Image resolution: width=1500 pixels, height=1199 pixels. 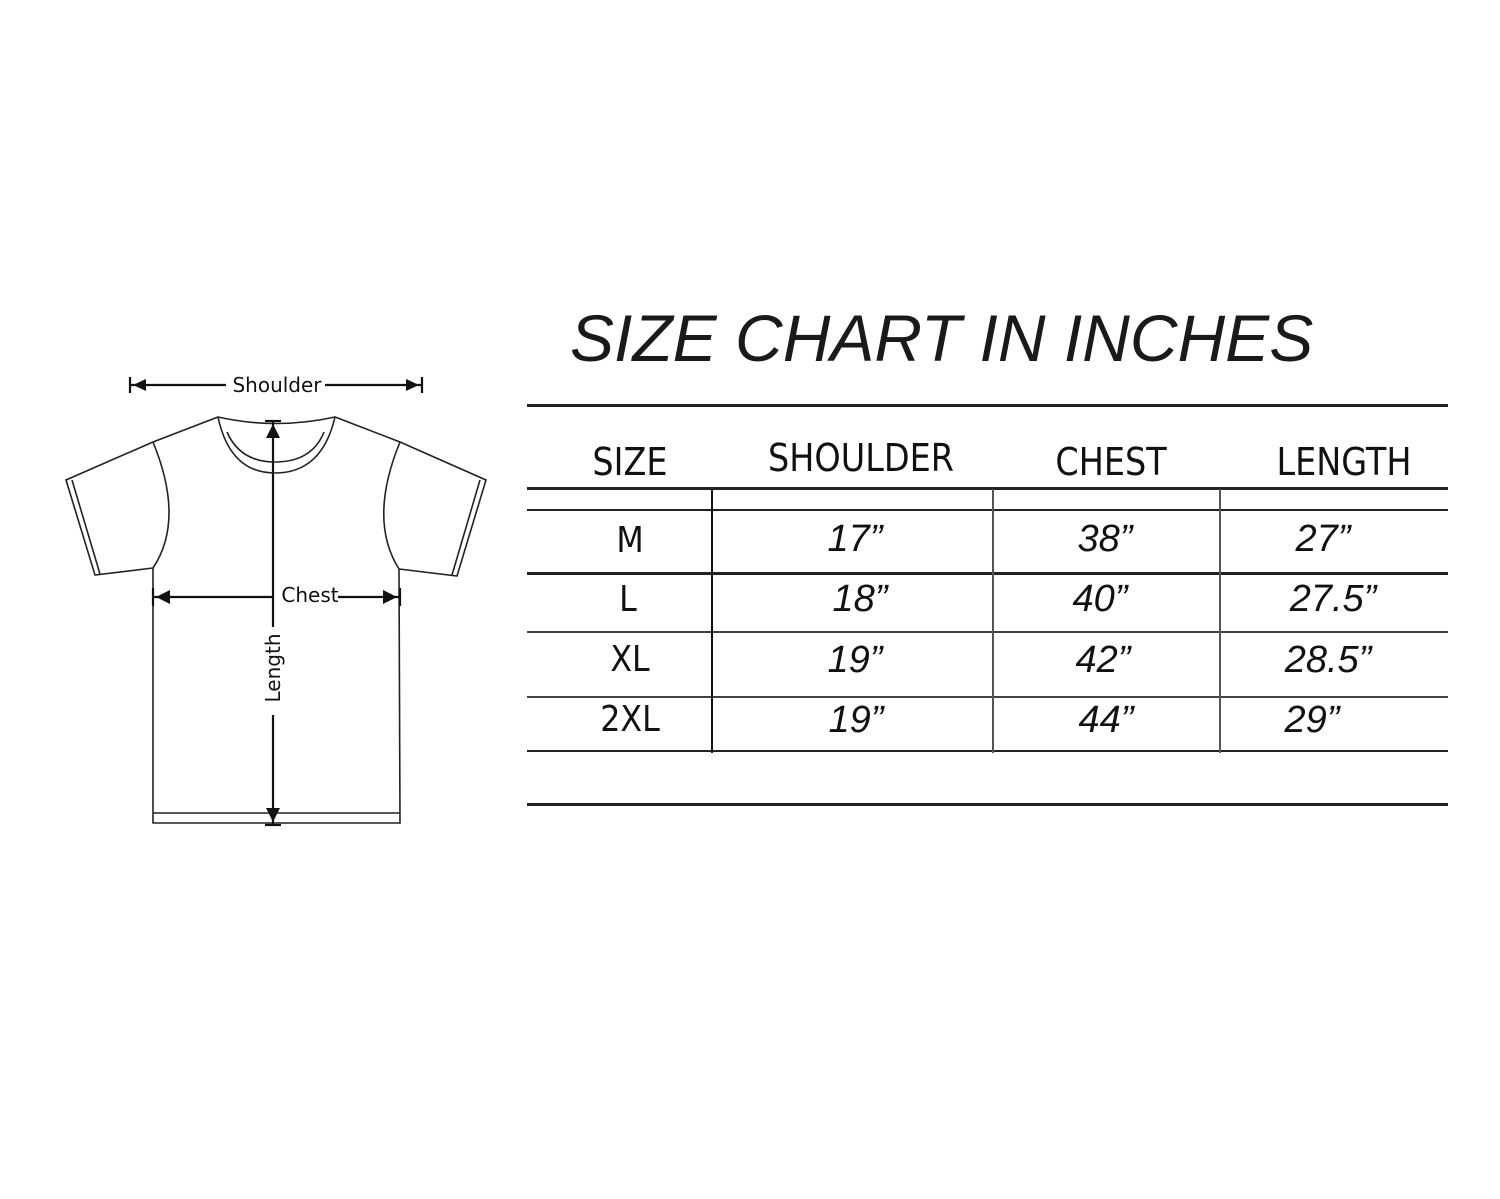 I want to click on shoulder-cell: 18”, so click(x=860, y=599).